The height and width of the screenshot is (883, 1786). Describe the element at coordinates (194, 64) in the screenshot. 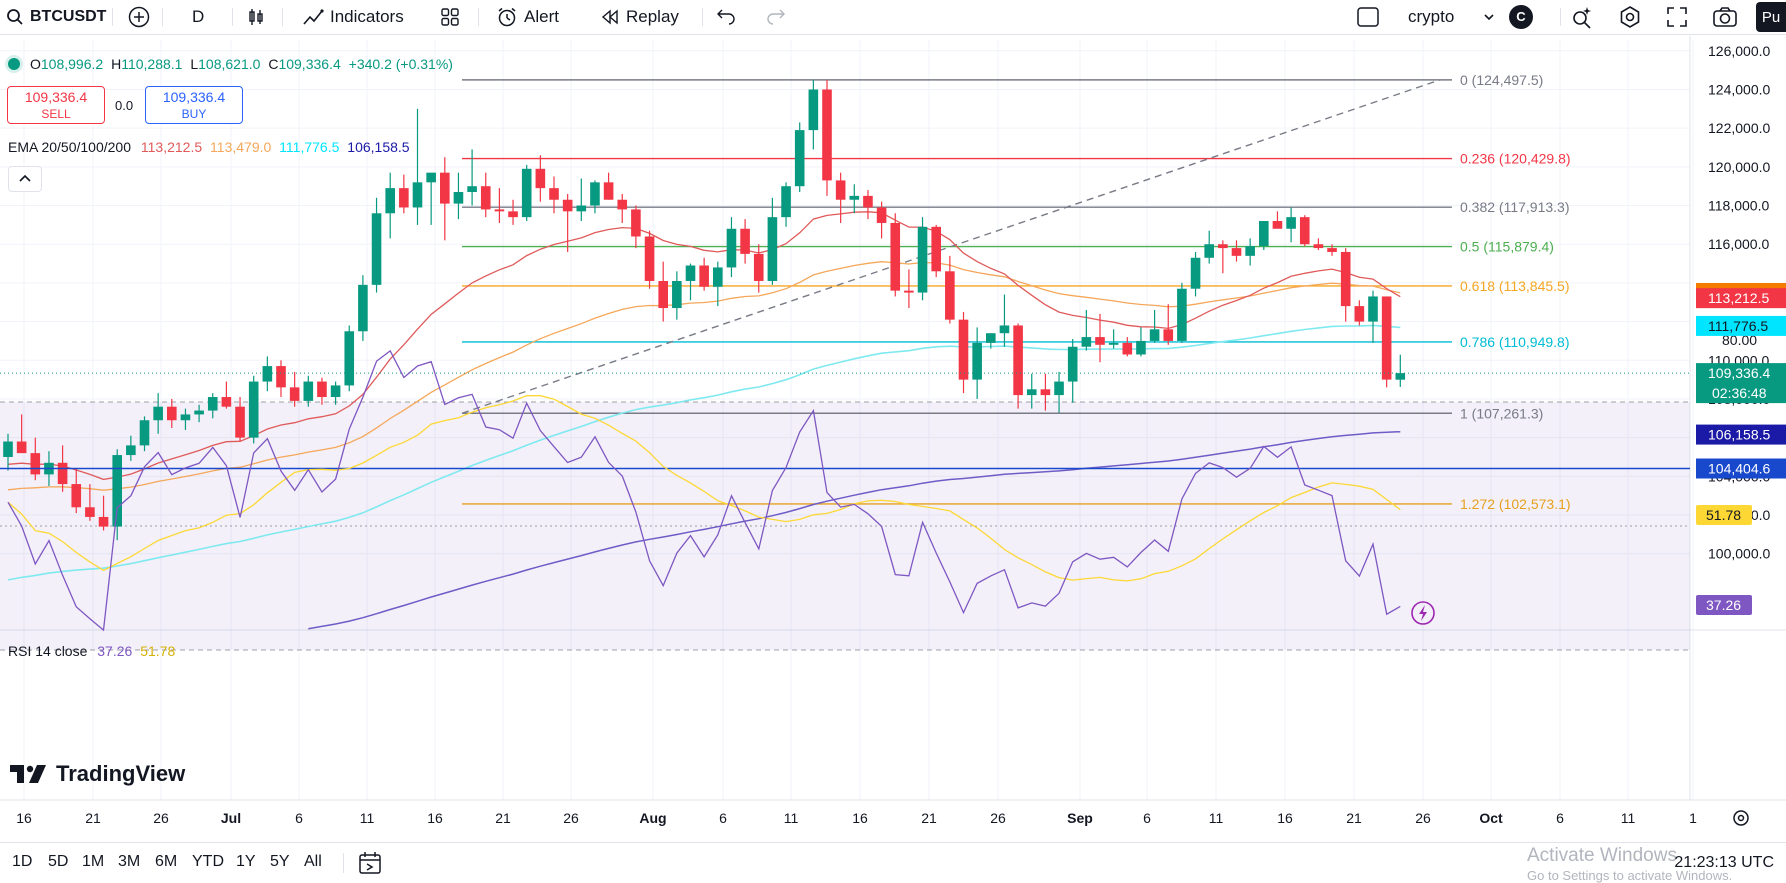

I see `ohlc-l-label: L` at that location.